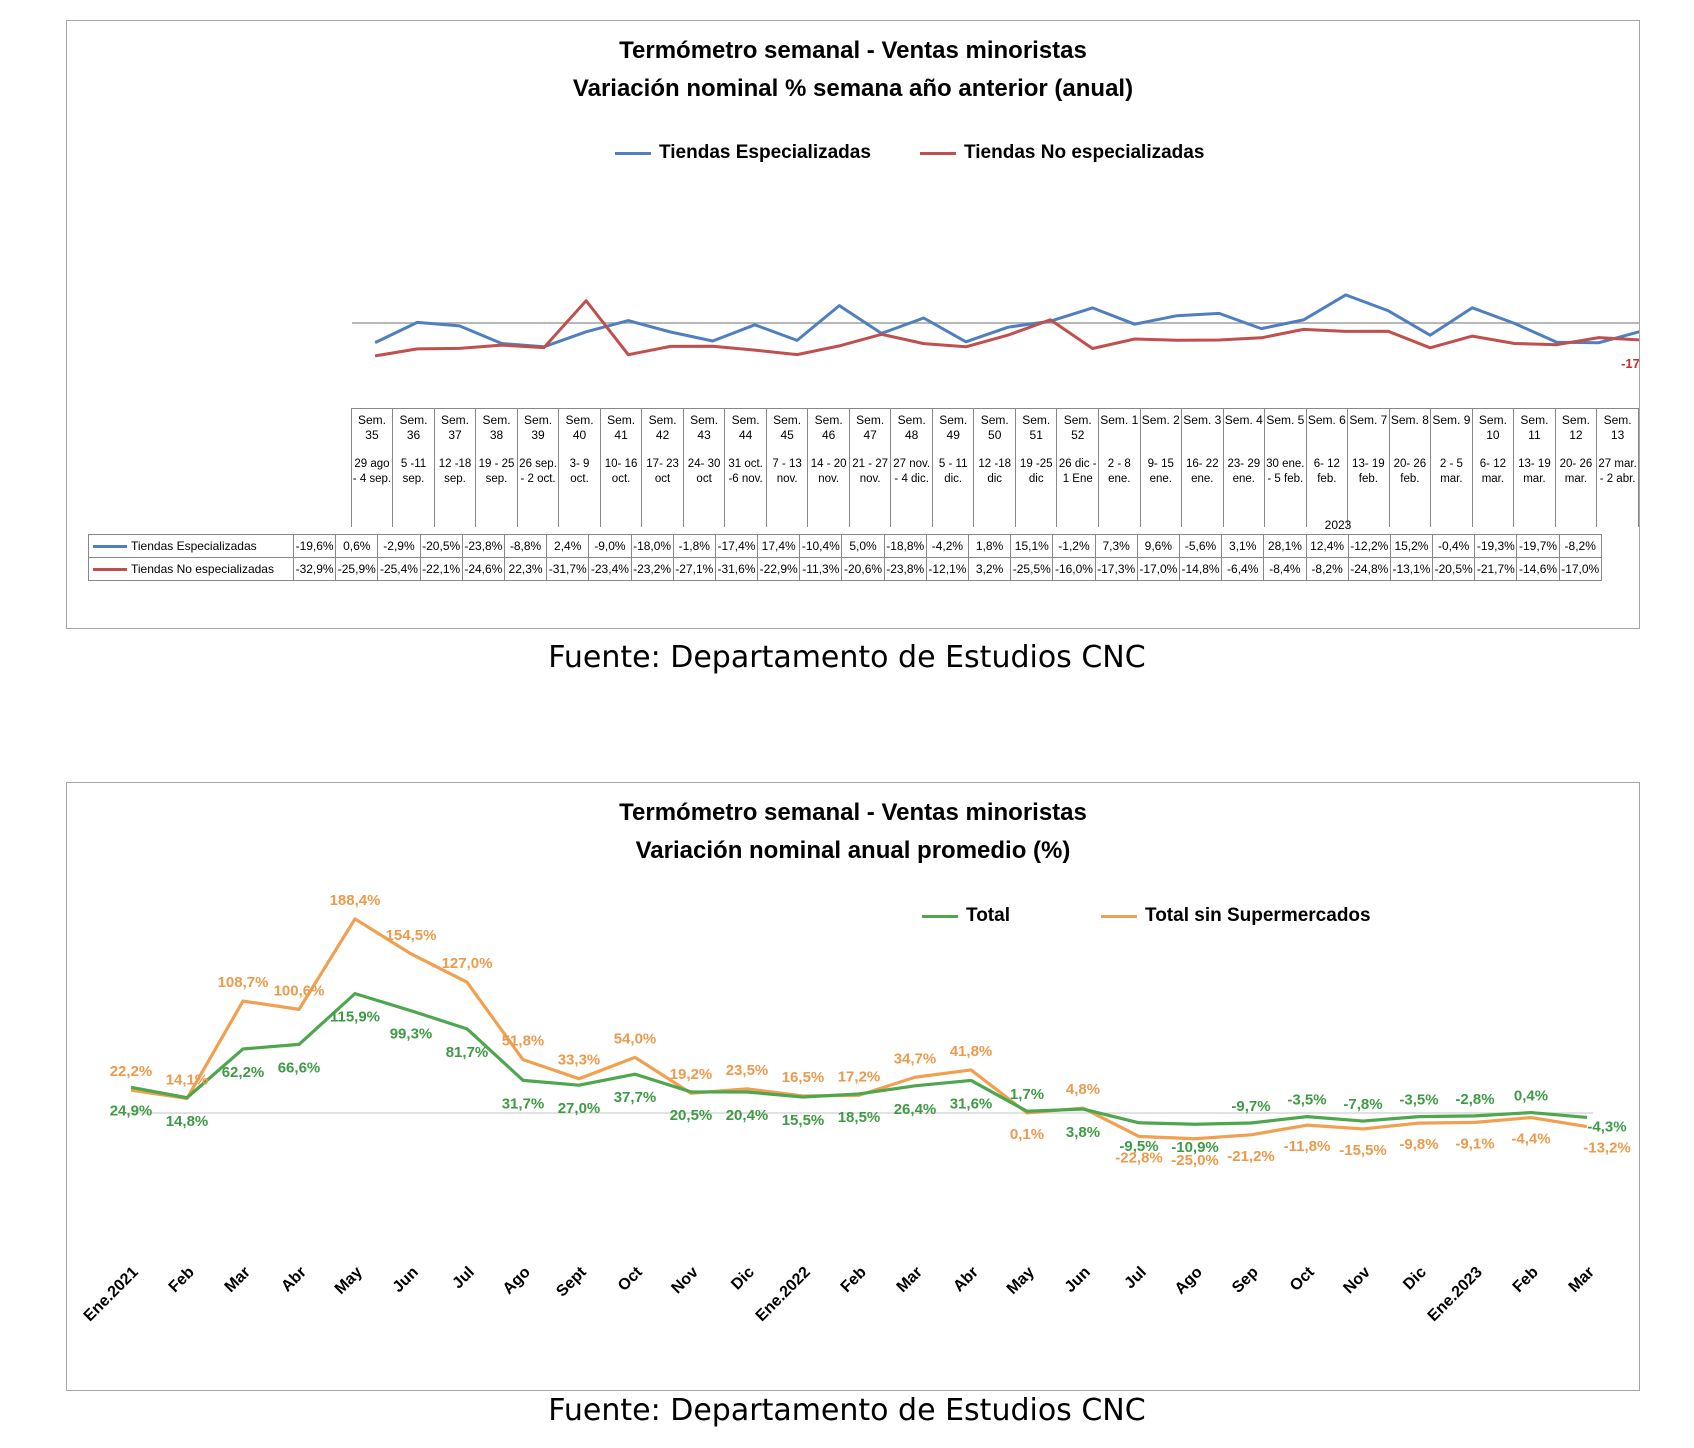 Image resolution: width=1694 pixels, height=1448 pixels. What do you see at coordinates (694, 546) in the screenshot?
I see `data-table-cell: -1,8%` at bounding box center [694, 546].